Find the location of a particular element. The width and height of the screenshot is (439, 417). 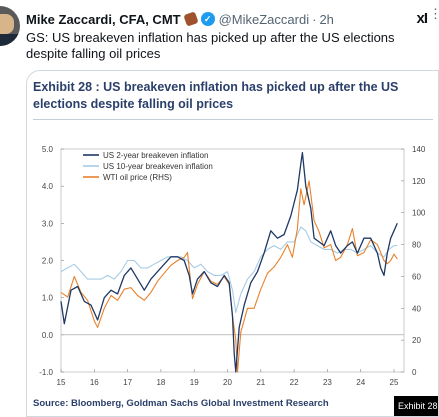

x-tick-label-10: 25 is located at coordinates (394, 382).